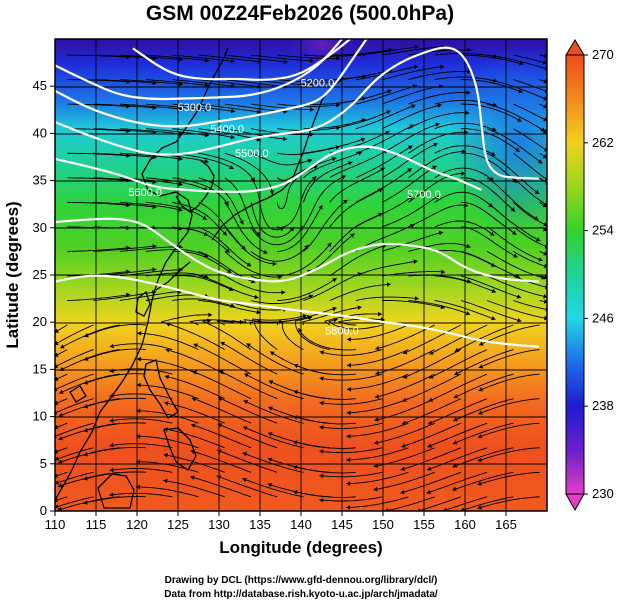 The width and height of the screenshot is (619, 605). I want to click on x-tick-label: 125, so click(178, 524).